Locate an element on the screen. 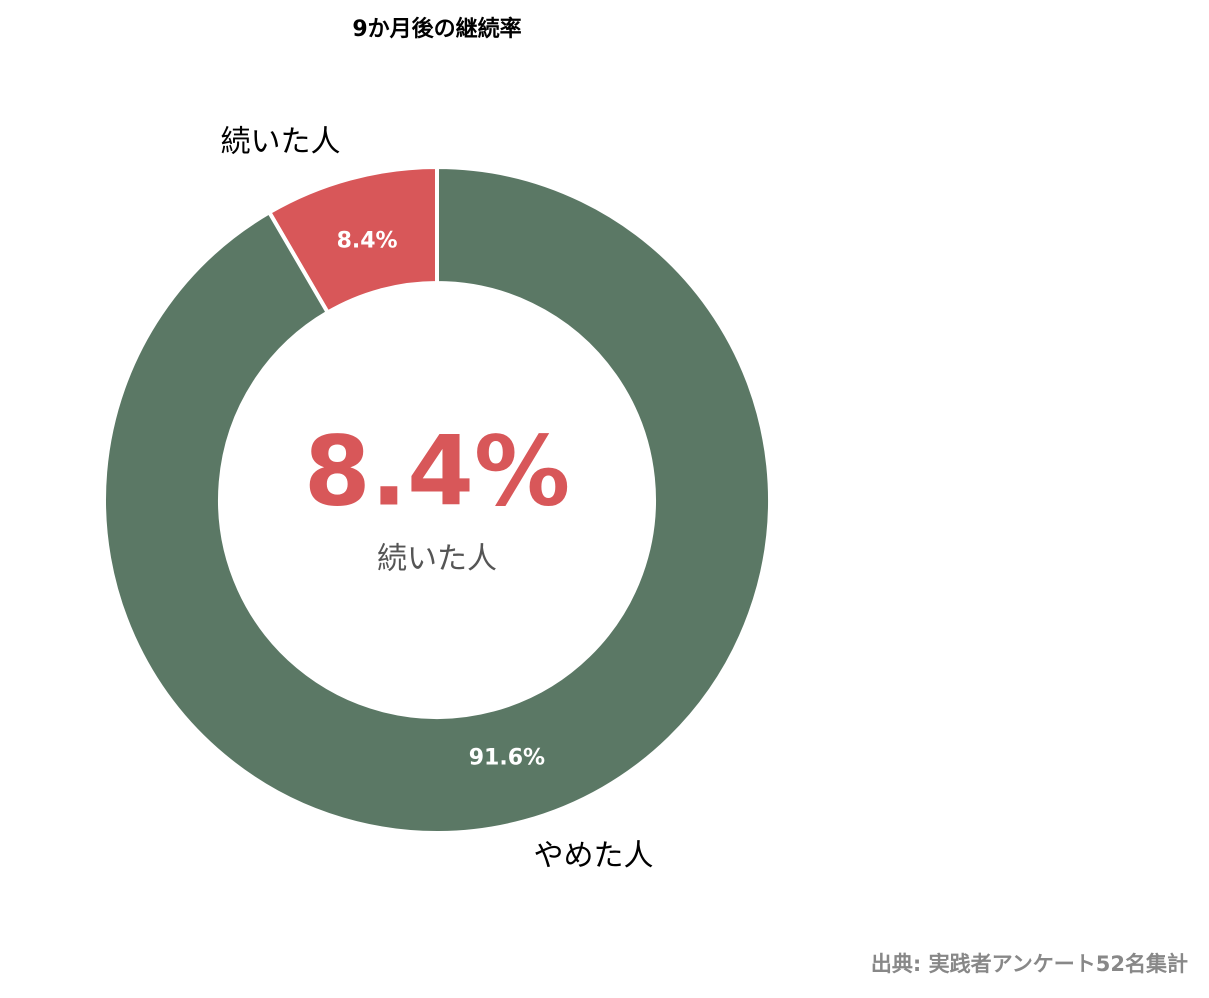 This screenshot has width=1209, height=998. slice-category-label: 続いた人 is located at coordinates (280, 141).